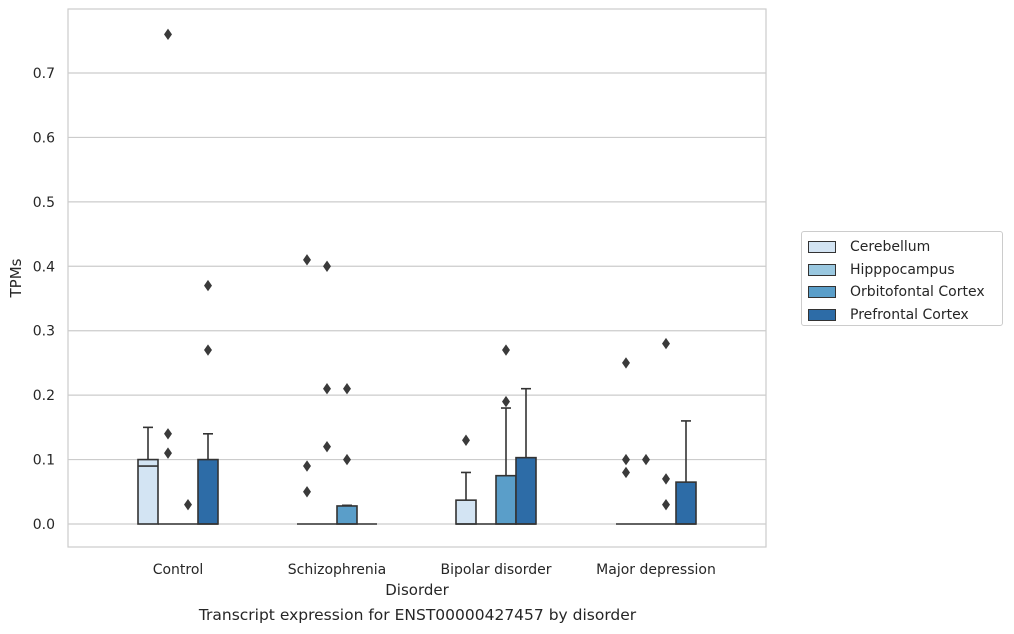 The image size is (1014, 634). I want to click on legend-label: Cerebellum, so click(890, 247).